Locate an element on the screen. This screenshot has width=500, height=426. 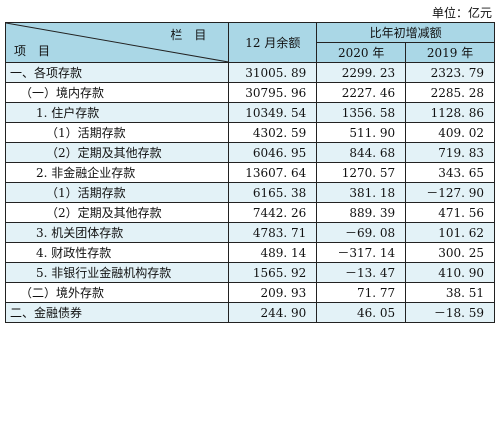
table-row: （二）境外存款 209. 93 71. 77 38. 51 is located at coordinates (249, 292).